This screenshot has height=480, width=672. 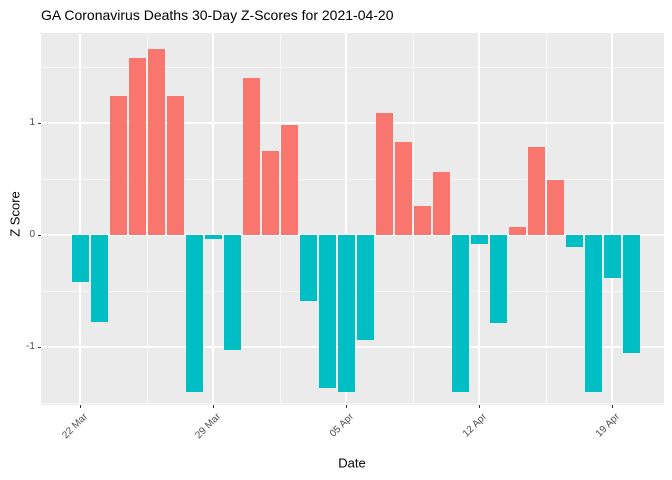 What do you see at coordinates (75, 426) in the screenshot?
I see `x-tick-label: 22 Mar` at bounding box center [75, 426].